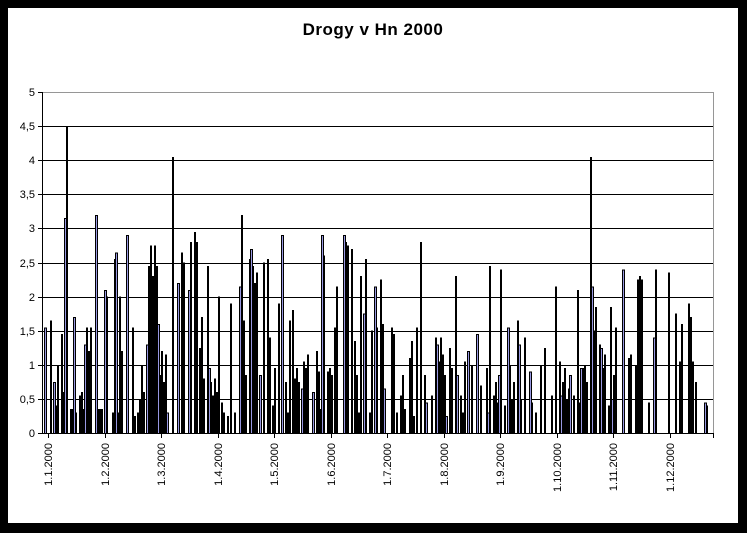  Describe the element at coordinates (32, 93) in the screenshot. I see `y-tick-label: 5` at that location.